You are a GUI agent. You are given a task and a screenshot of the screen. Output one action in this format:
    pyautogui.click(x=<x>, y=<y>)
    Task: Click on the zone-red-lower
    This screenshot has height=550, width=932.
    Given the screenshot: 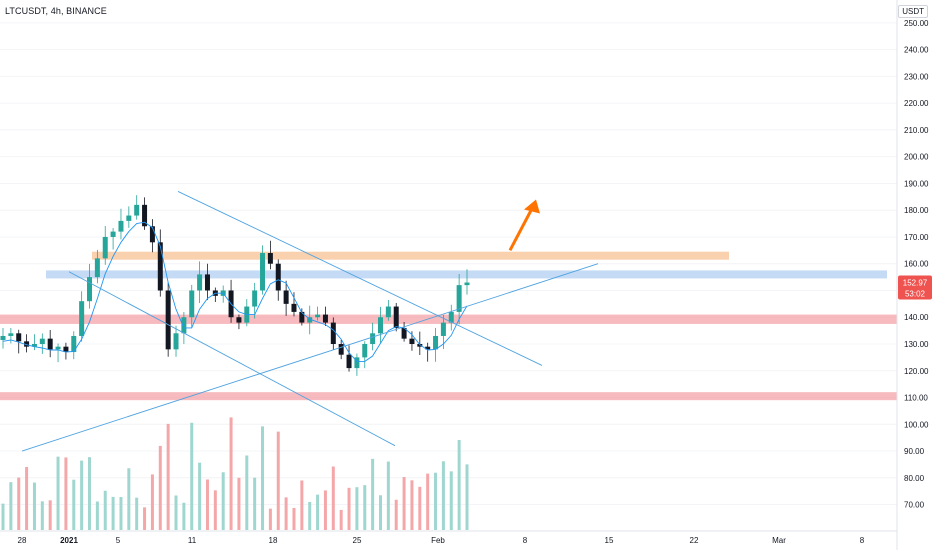 What is the action you would take?
    pyautogui.click(x=448, y=396)
    